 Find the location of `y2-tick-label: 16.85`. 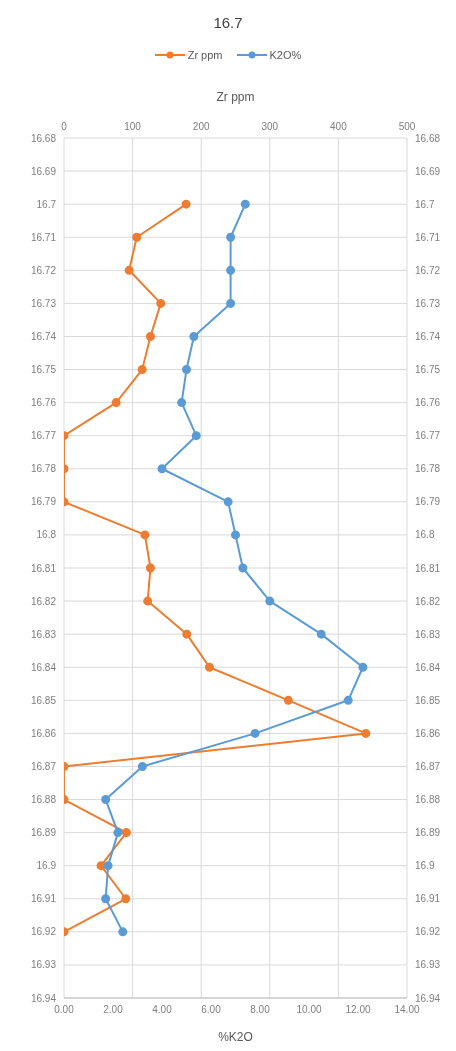

y2-tick-label: 16.85 is located at coordinates (428, 700).